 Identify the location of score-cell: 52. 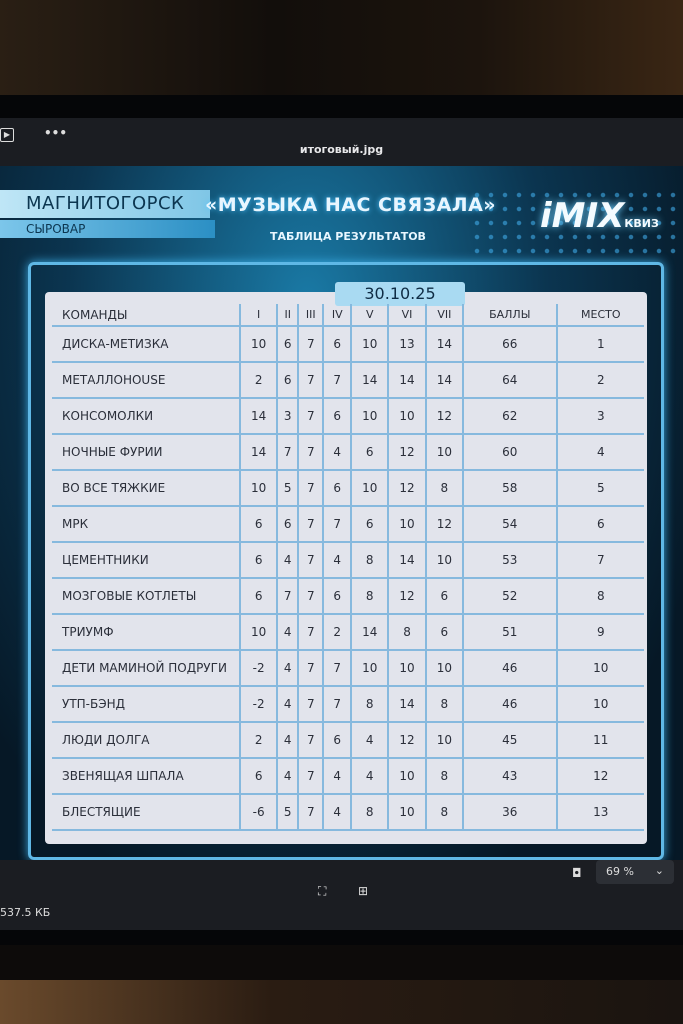
(510, 596).